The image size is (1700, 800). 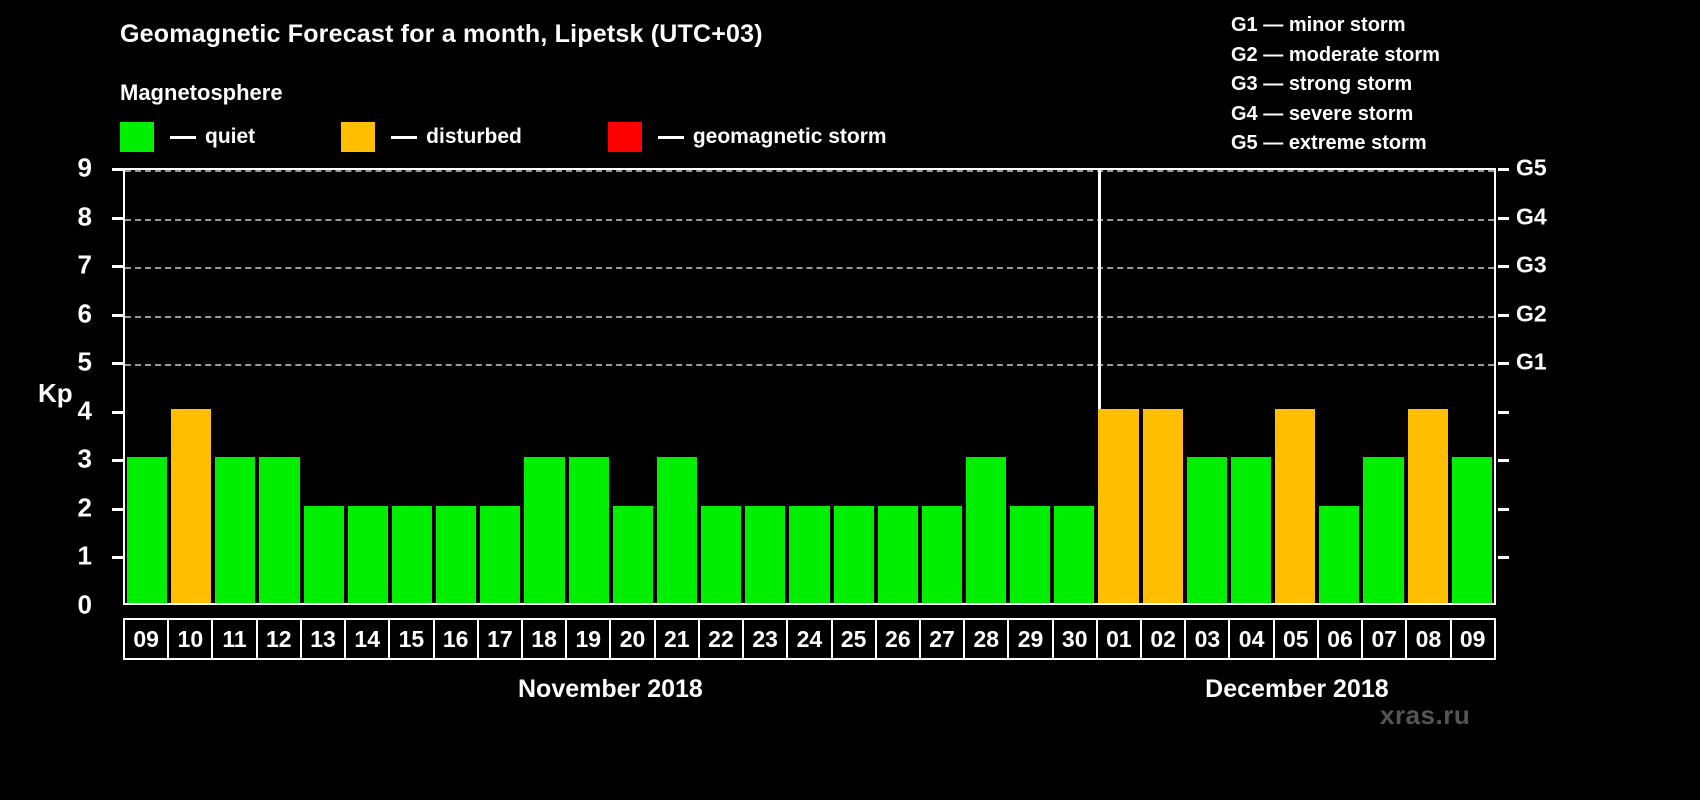 What do you see at coordinates (324, 639) in the screenshot?
I see `day-label: 13` at bounding box center [324, 639].